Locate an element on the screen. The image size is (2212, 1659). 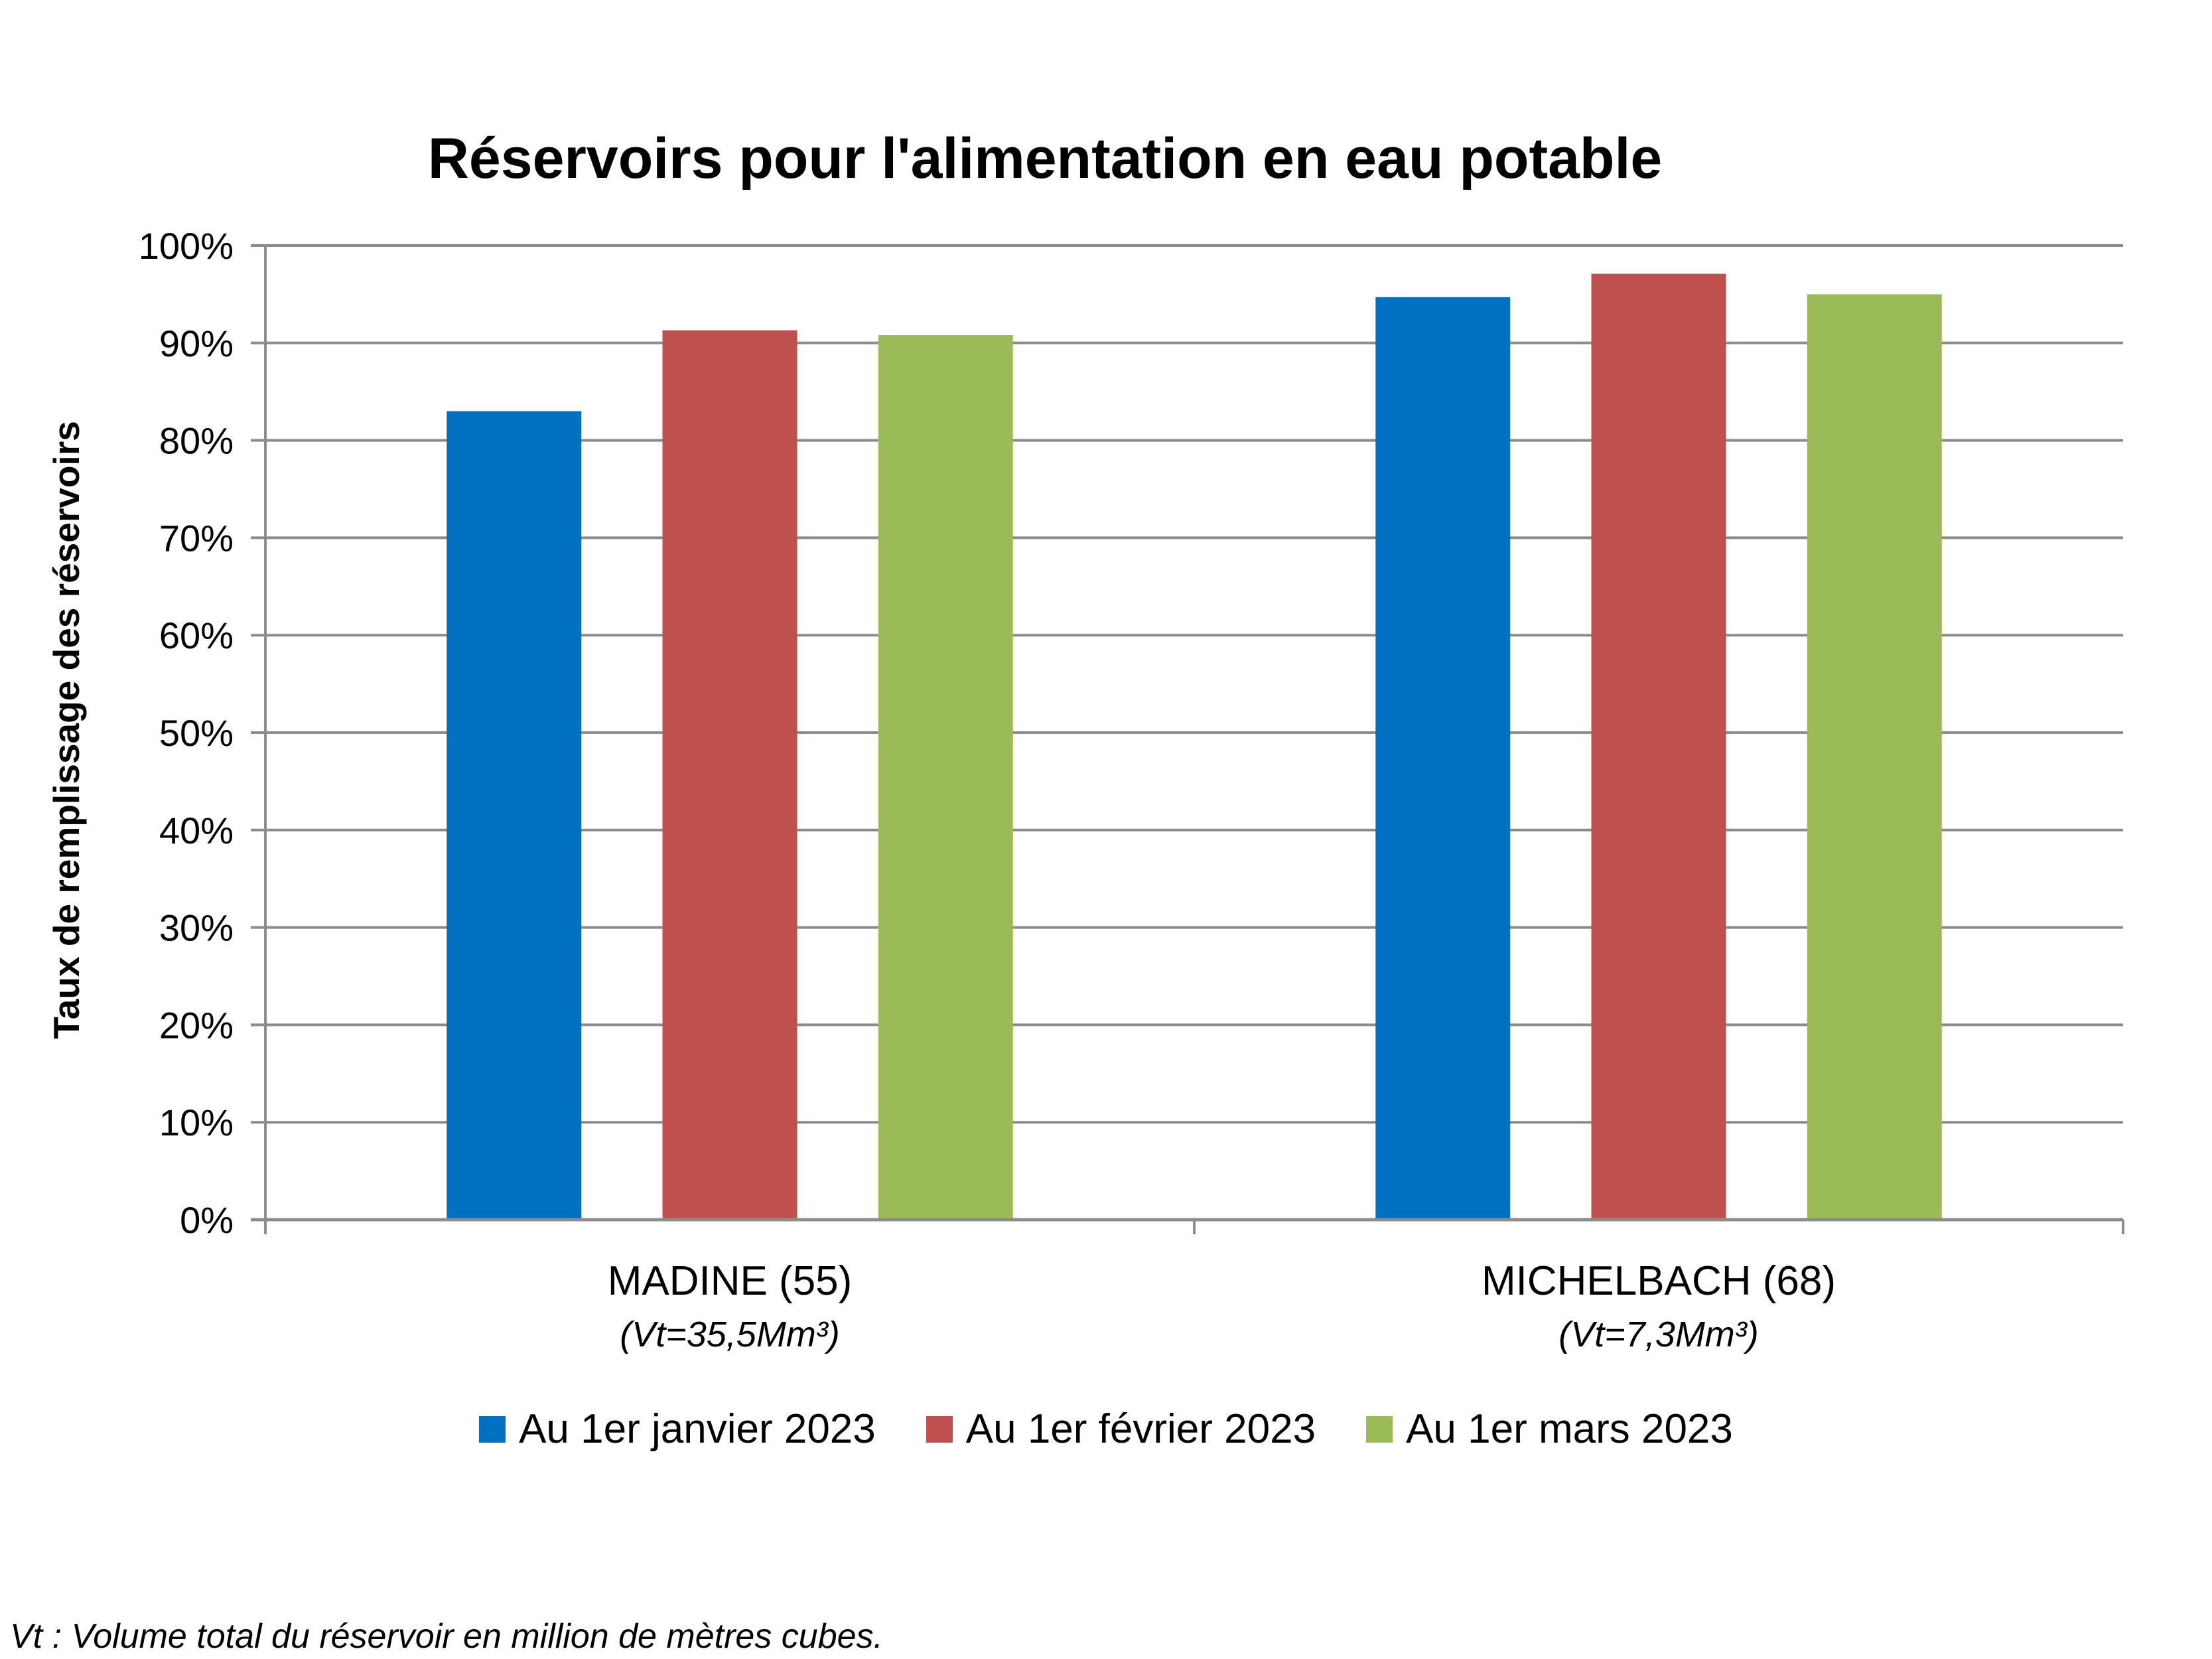
y-tick-label: 0% is located at coordinates (207, 1220).